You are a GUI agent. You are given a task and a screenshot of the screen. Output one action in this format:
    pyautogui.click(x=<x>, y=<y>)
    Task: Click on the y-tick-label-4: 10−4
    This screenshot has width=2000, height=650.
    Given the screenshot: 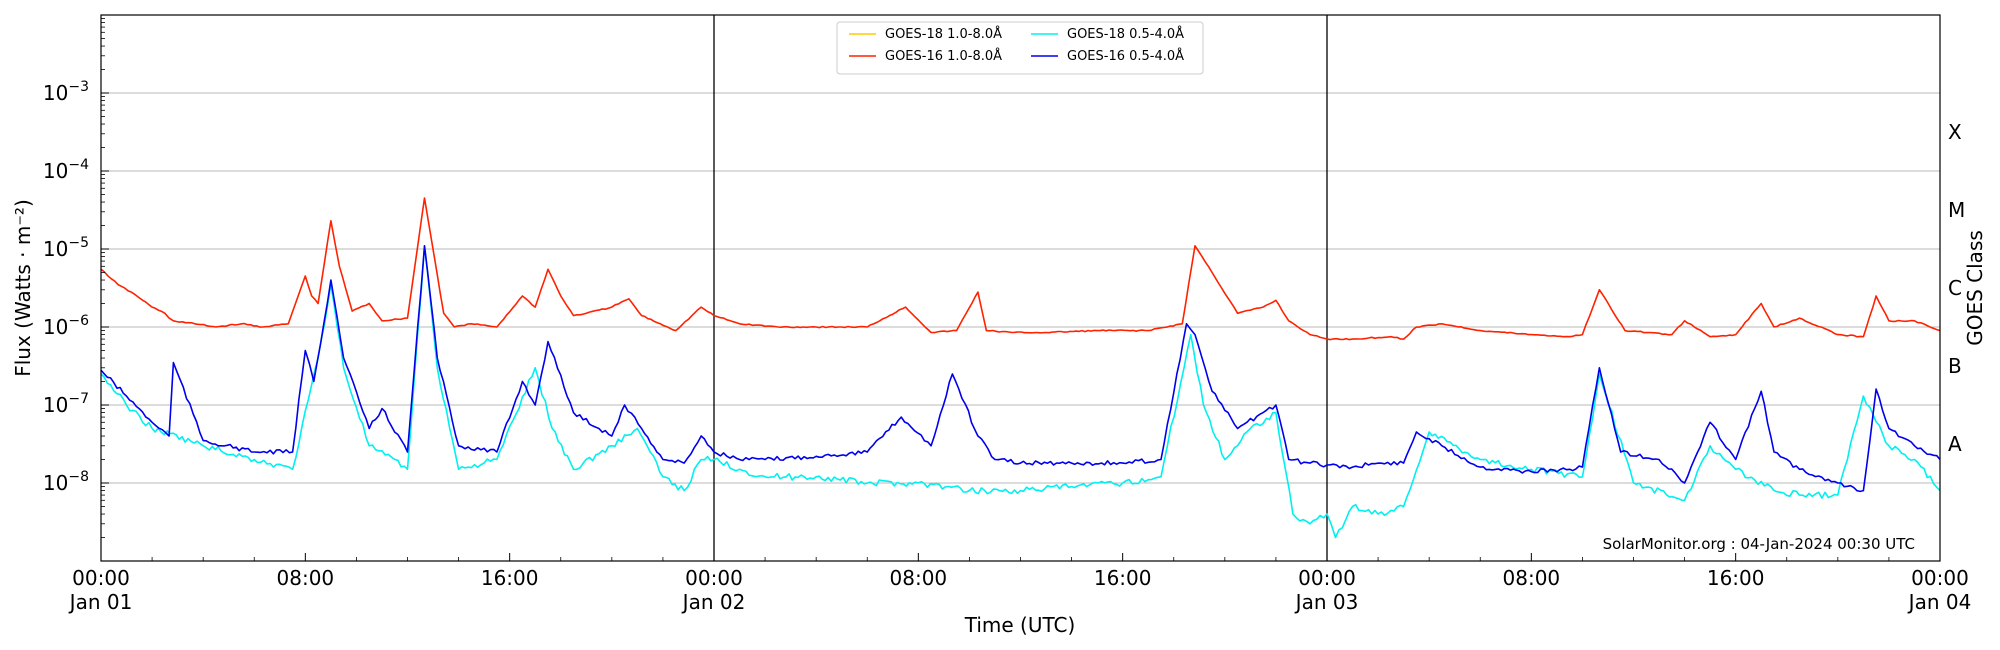 What is the action you would take?
    pyautogui.click(x=66, y=170)
    